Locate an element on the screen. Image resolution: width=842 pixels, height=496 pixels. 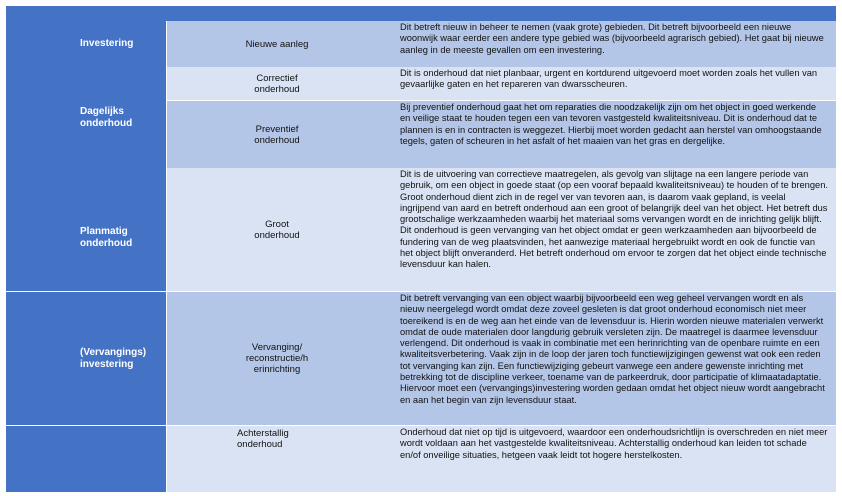
category-label: Dagelijks onderhoud is located at coordinates (106, 117).